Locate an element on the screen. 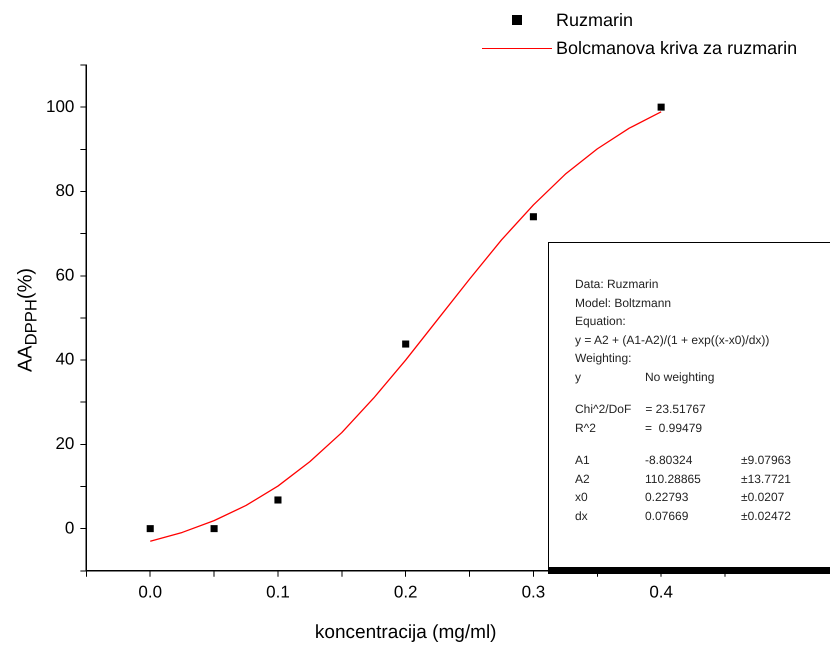 The image size is (830, 650). y-tick-label: 40 is located at coordinates (64, 359).